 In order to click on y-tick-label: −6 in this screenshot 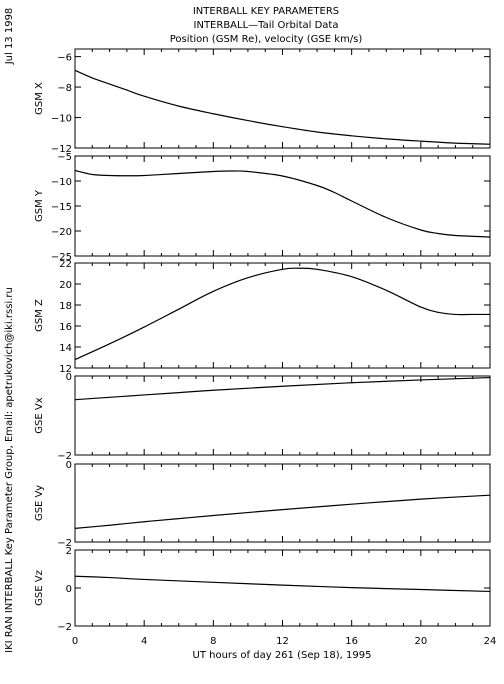, I will do `click(64, 58)`.